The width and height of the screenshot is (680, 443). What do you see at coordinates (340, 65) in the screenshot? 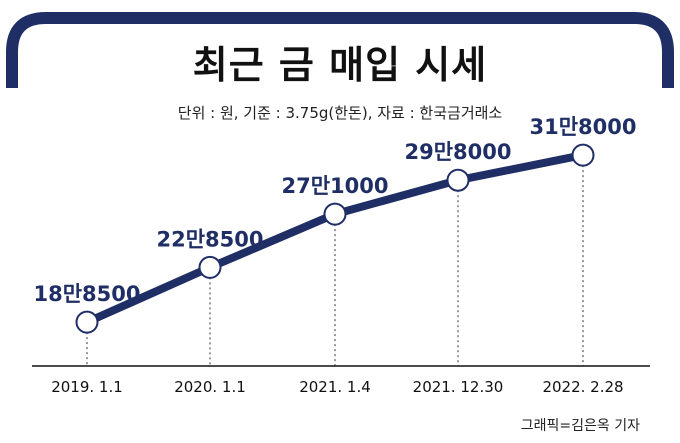
I see `chart-title: 최근 금 매입 시세` at bounding box center [340, 65].